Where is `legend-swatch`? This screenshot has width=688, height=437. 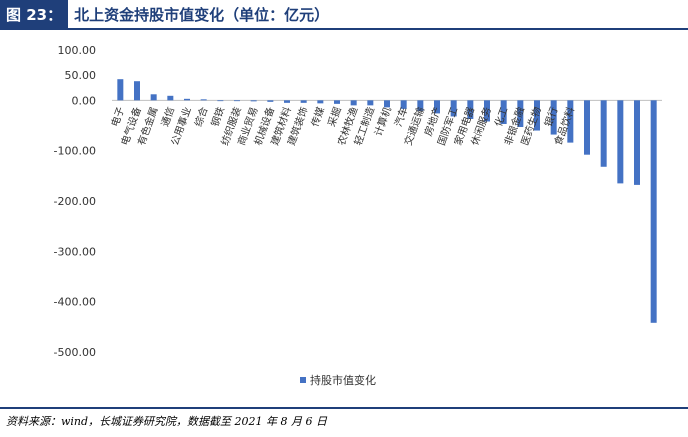 legend-swatch is located at coordinates (303, 380).